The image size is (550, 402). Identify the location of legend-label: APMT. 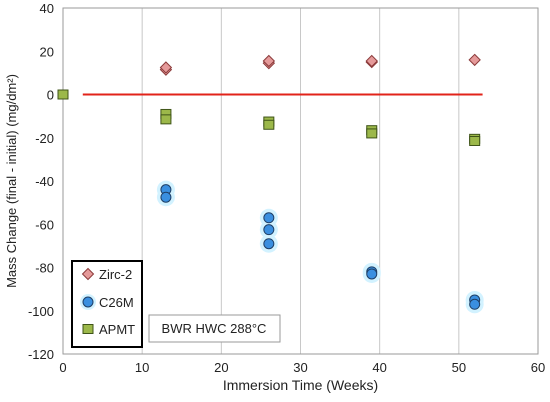
(117, 329).